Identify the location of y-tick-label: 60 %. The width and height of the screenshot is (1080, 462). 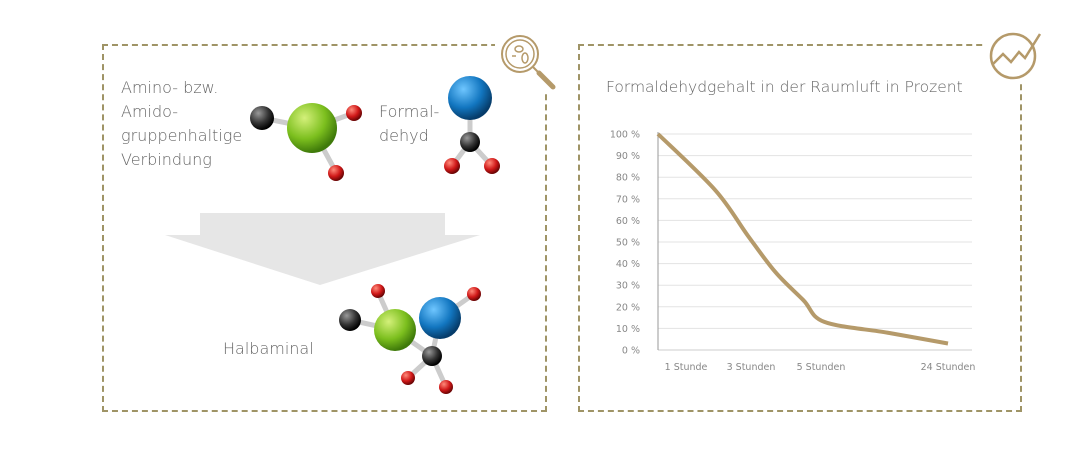
(628, 221).